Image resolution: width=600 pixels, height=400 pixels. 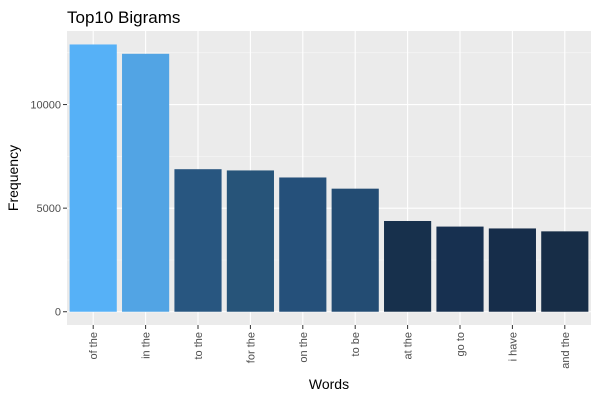 I want to click on x-tick-label: of the, so click(x=94, y=346).